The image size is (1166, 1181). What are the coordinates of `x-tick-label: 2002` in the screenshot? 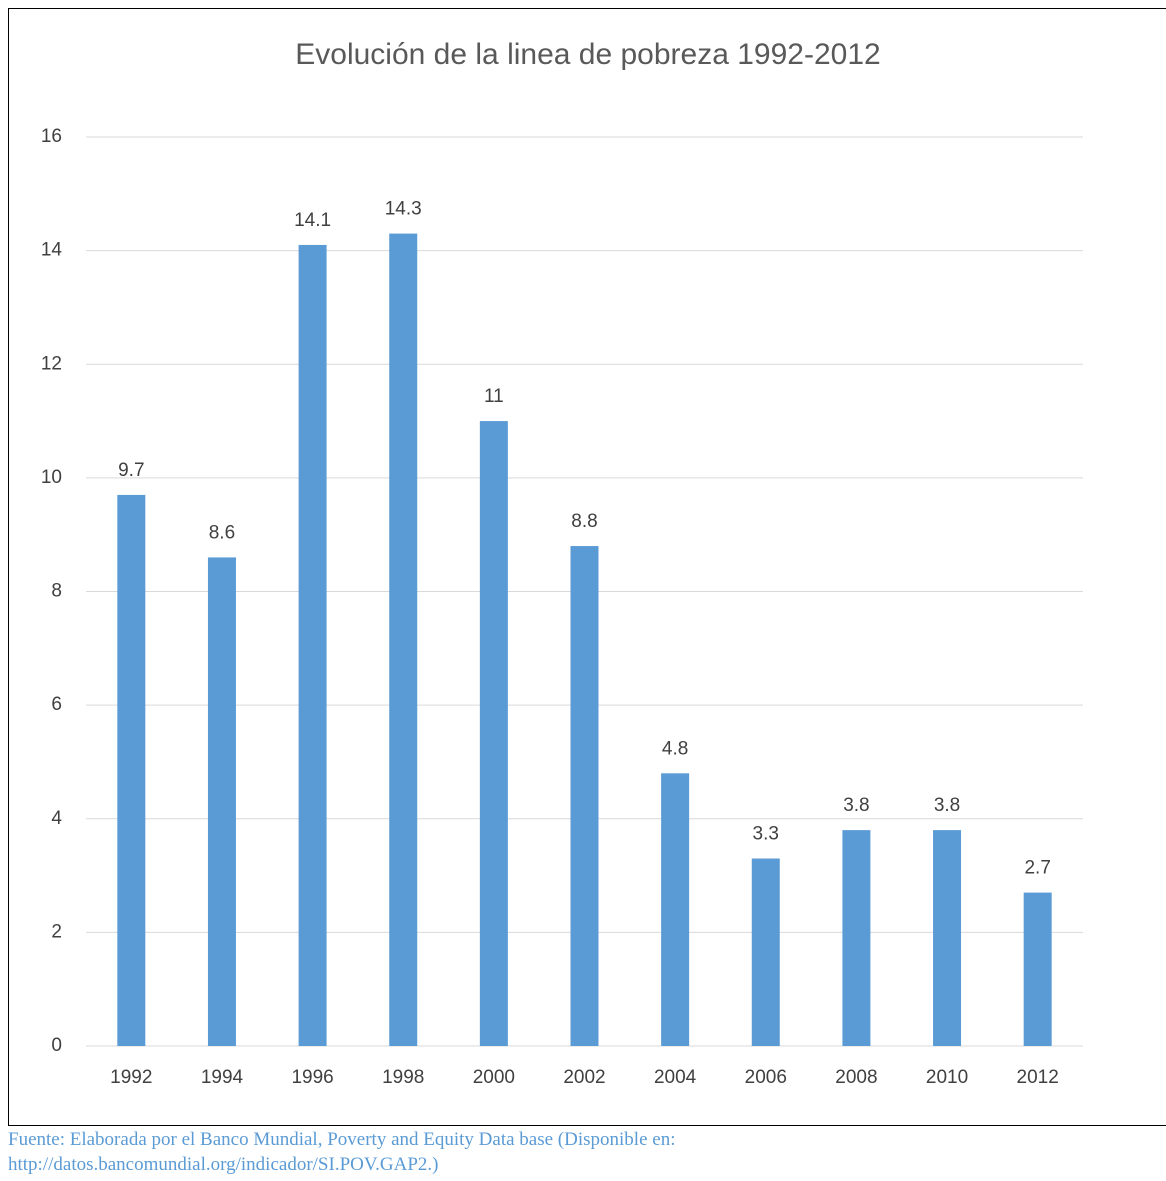 It's located at (584, 1077).